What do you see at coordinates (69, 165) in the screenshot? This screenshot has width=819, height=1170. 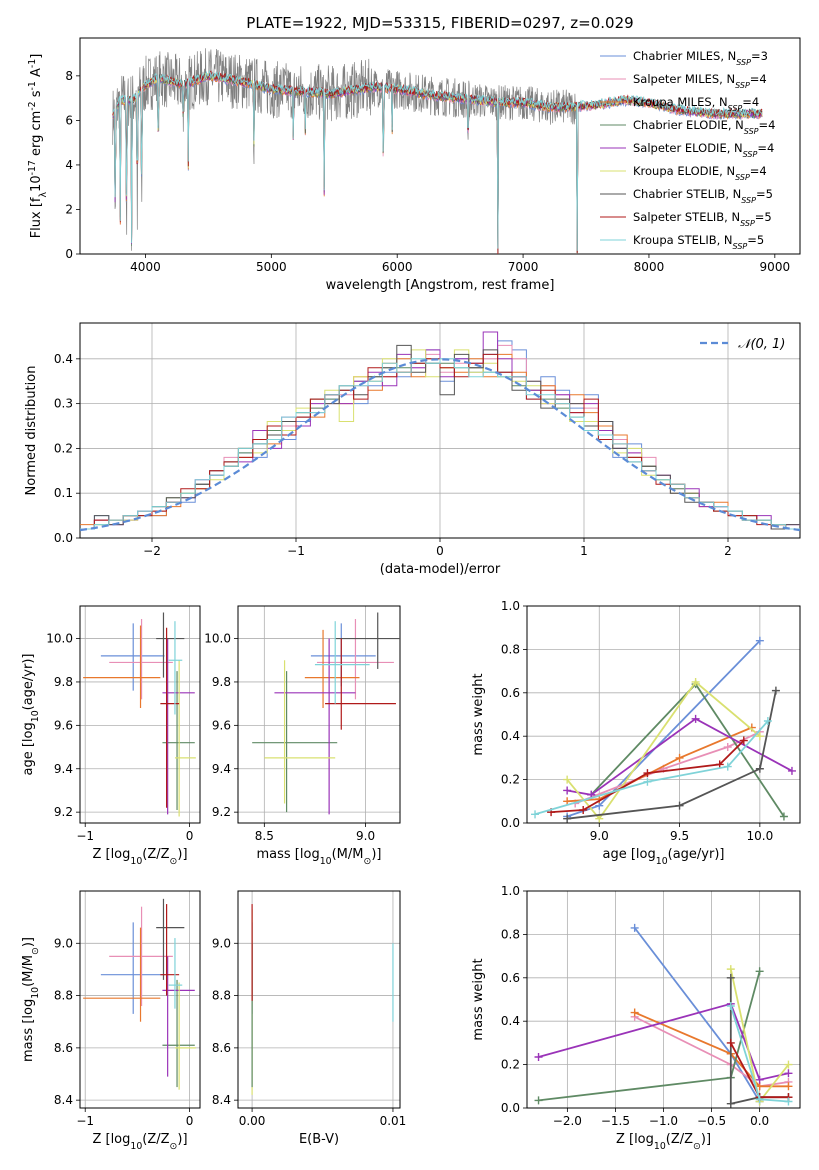 I see `y-tick-label: 4` at bounding box center [69, 165].